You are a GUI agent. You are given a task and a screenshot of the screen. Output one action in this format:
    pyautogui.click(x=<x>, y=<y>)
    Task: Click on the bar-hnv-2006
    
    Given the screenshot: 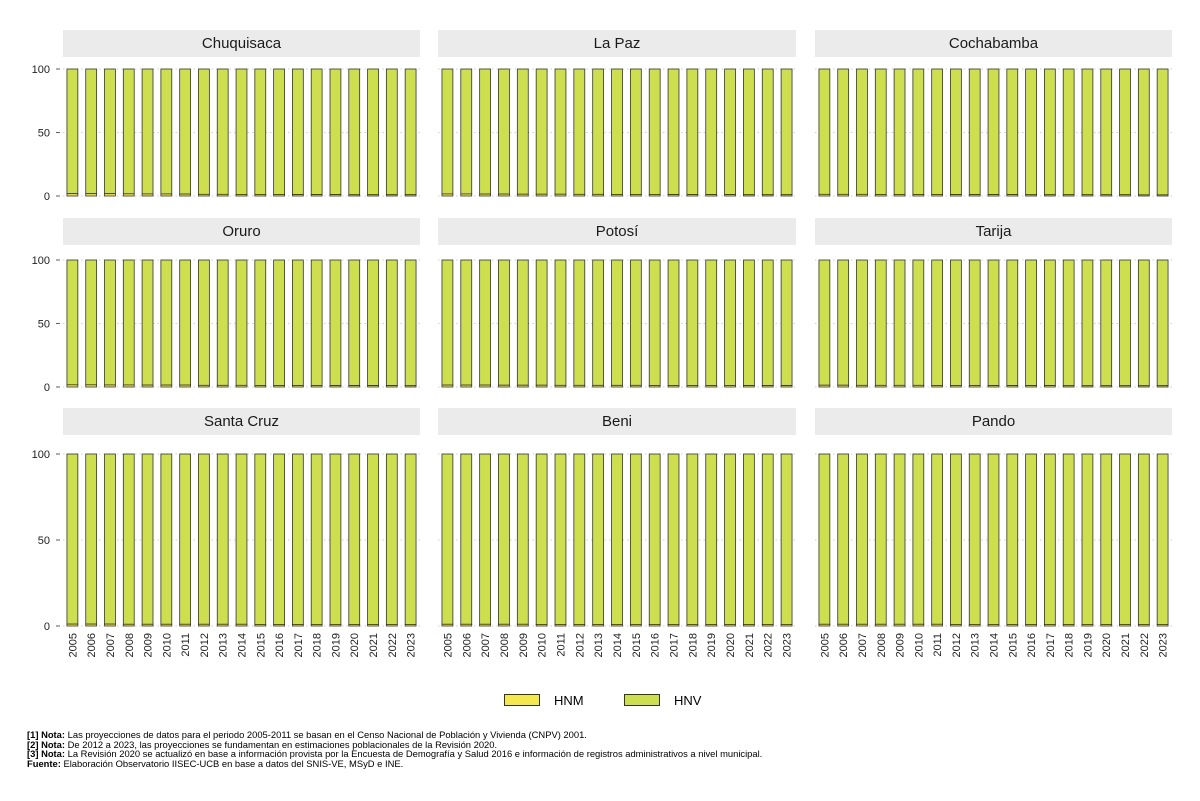 What is the action you would take?
    pyautogui.click(x=91, y=131)
    